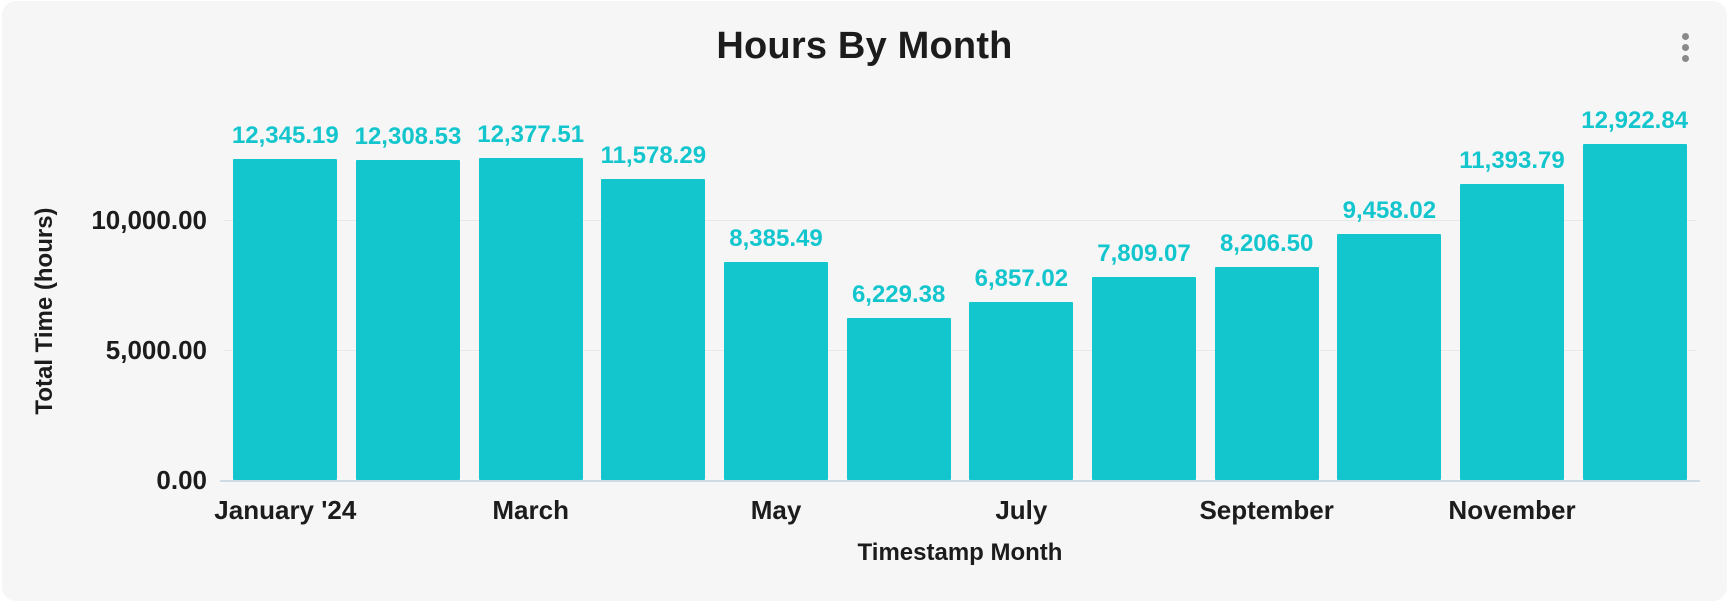  What do you see at coordinates (653, 155) in the screenshot?
I see `bar-value-label: 11,578.29` at bounding box center [653, 155].